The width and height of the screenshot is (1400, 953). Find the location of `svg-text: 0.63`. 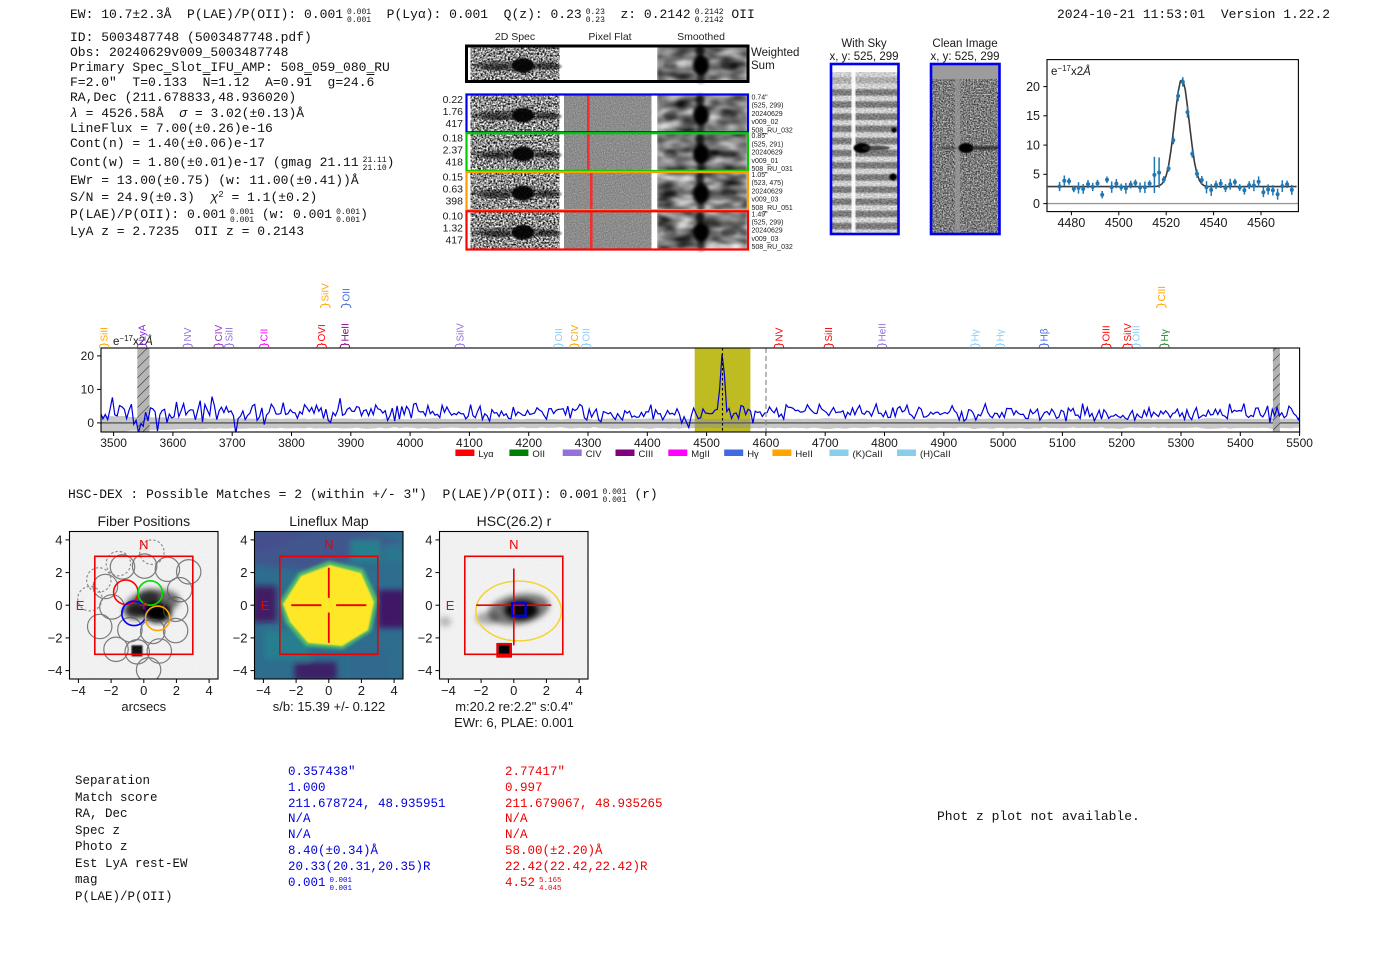

svg-text: 0.63 is located at coordinates (453, 189).